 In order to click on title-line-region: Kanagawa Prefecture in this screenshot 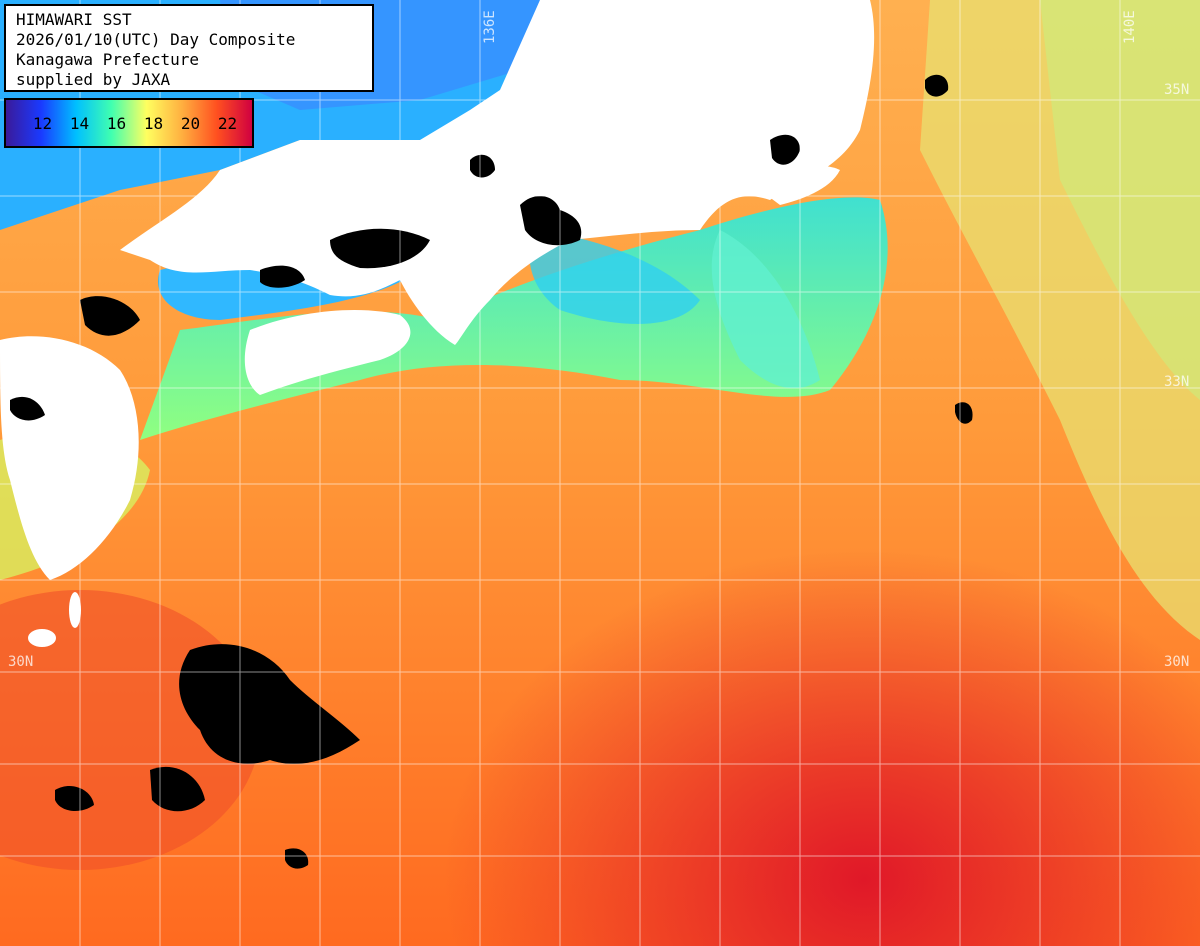, I will do `click(108, 59)`.